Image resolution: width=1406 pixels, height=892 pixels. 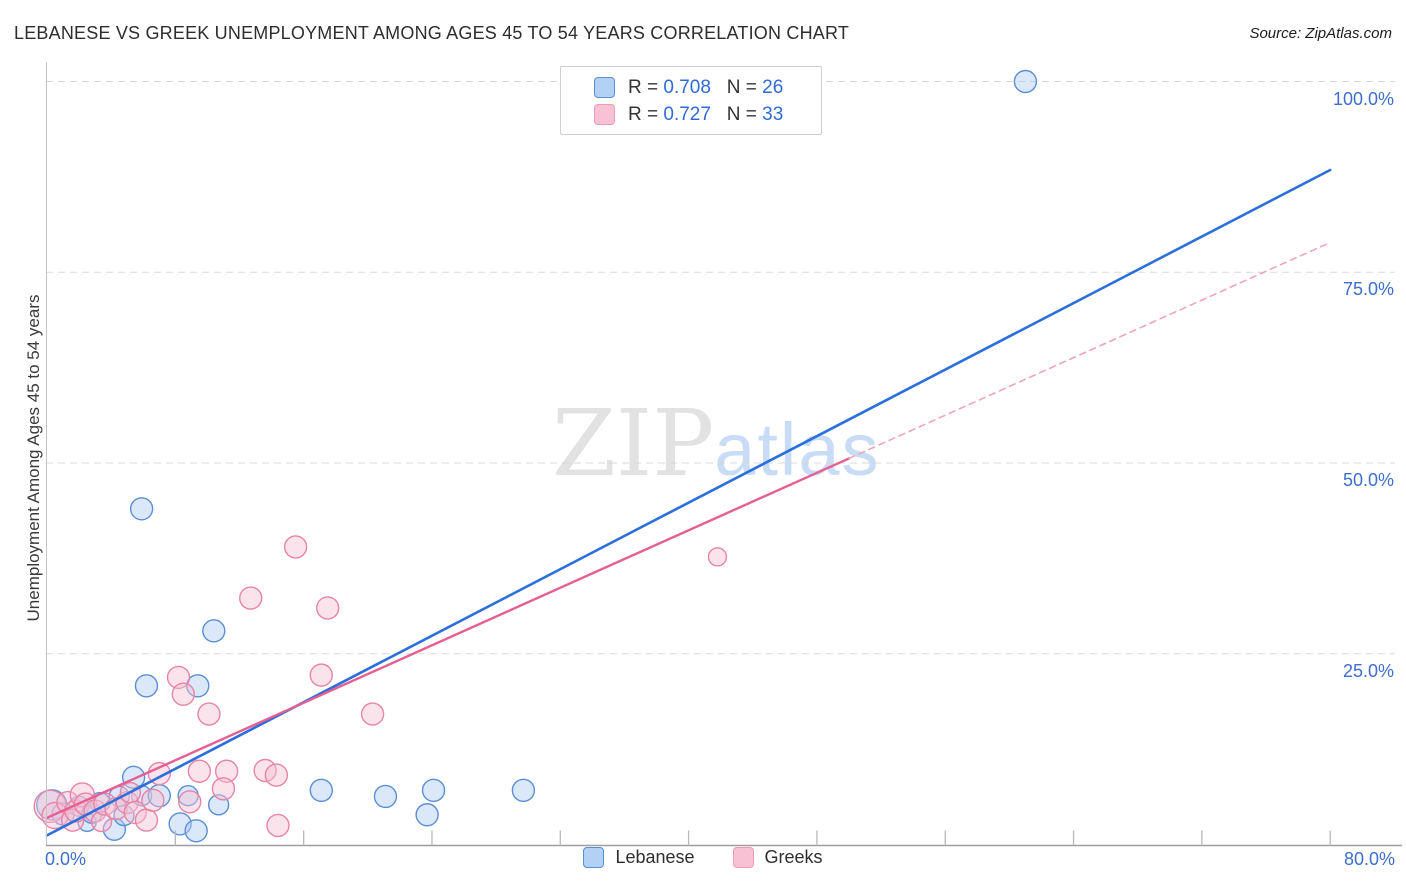 I want to click on legend-row-greeks: R = 0.727 N = 33, so click(x=691, y=114).